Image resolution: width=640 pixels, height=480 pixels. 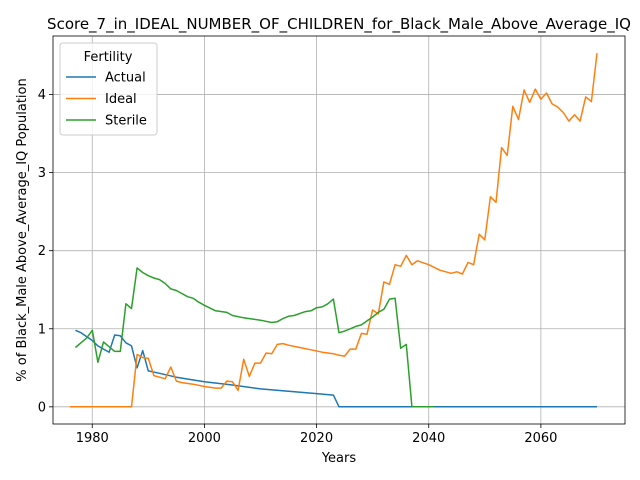 I want to click on y-tick-label: 2, so click(x=42, y=251).